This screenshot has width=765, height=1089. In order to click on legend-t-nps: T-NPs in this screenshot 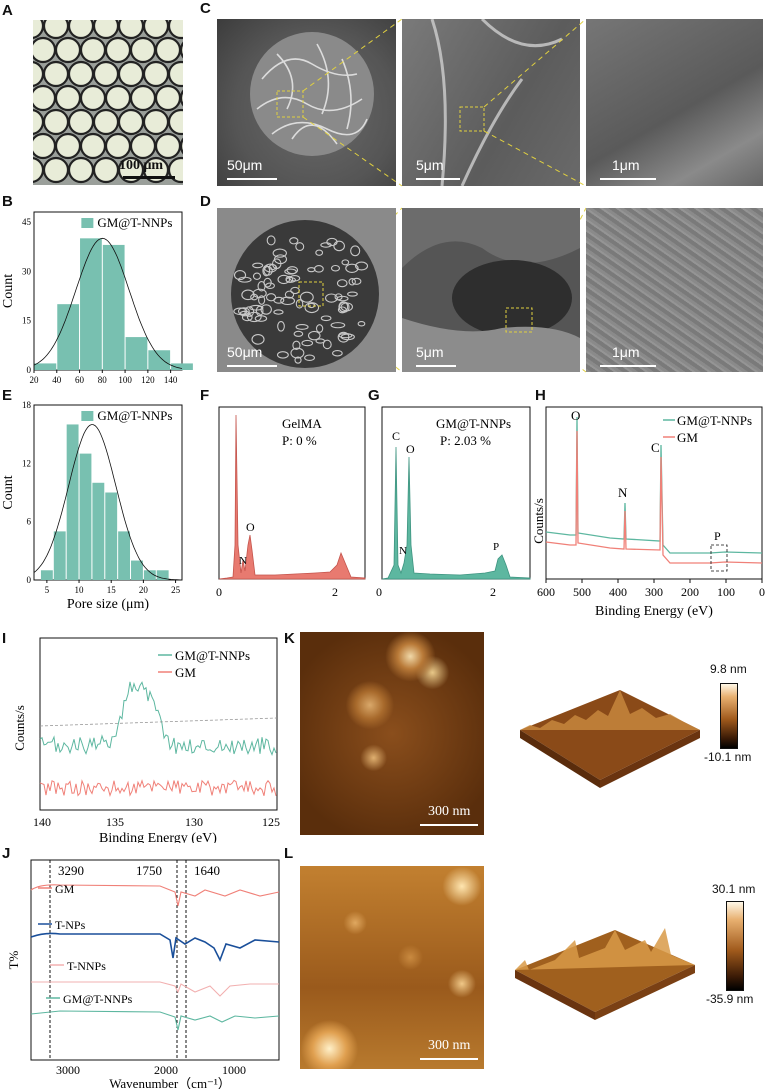, I will do `click(70, 925)`.